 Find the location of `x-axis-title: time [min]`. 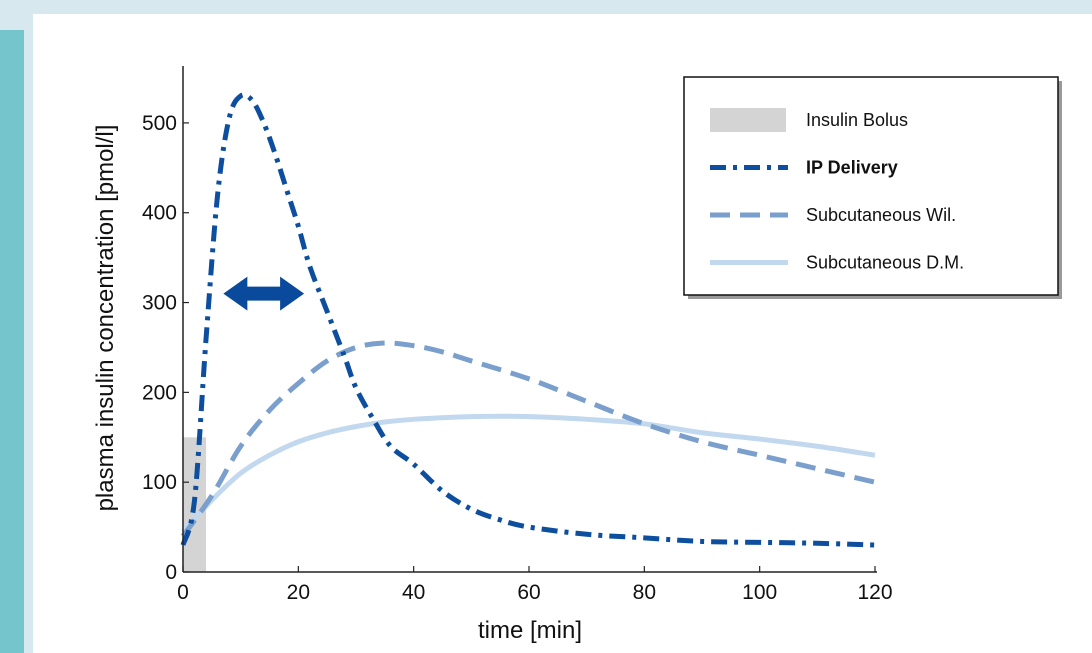

x-axis-title: time [min] is located at coordinates (530, 630).